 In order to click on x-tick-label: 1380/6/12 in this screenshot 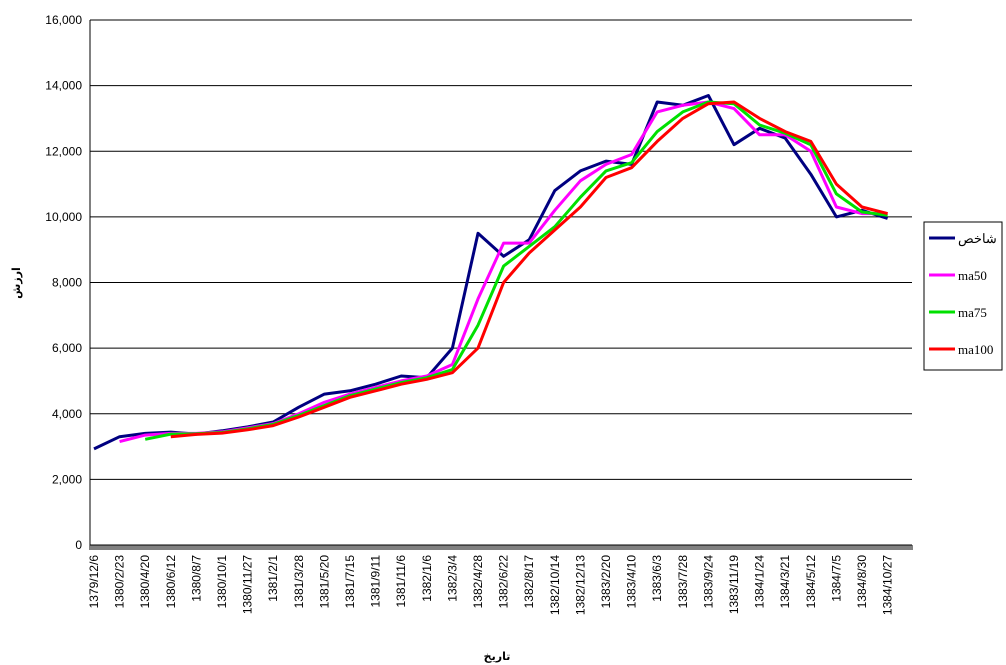, I will do `click(171, 582)`.